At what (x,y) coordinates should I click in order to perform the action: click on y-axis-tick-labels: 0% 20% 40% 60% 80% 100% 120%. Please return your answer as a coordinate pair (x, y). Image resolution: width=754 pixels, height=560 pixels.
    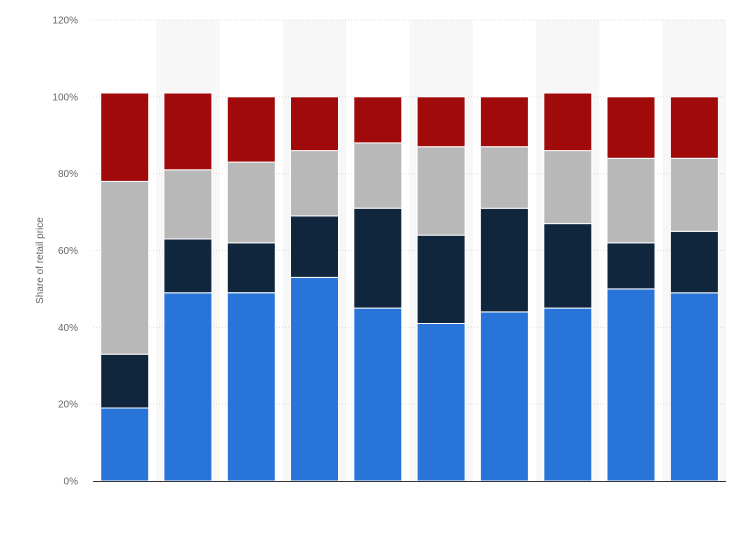
    Looking at the image, I should click on (65, 252).